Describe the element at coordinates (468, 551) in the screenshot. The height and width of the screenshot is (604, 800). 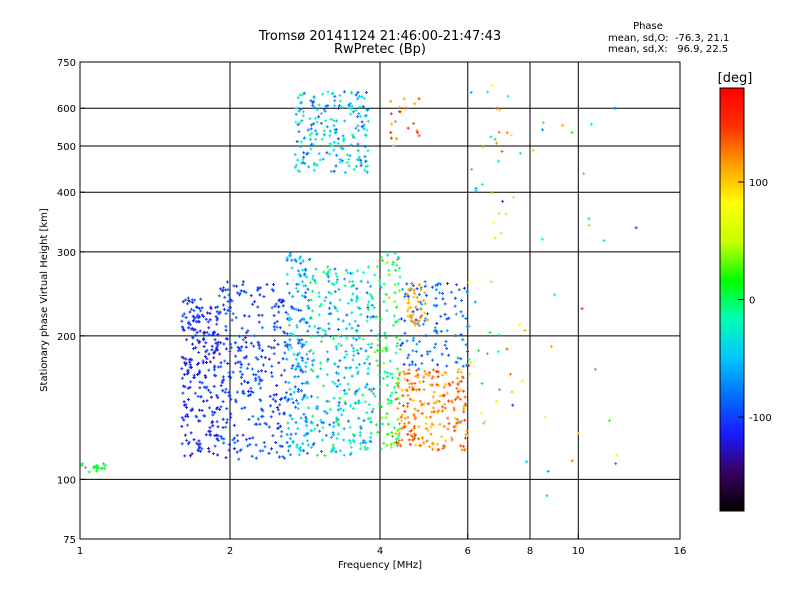
I see `x-tick-label: 6` at that location.